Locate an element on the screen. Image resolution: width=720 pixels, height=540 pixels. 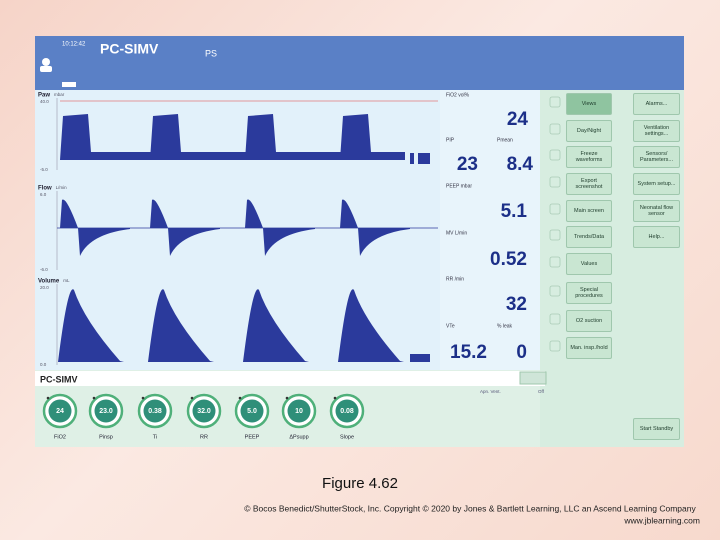
measurement-label: % leak is located at coordinates (505, 326).